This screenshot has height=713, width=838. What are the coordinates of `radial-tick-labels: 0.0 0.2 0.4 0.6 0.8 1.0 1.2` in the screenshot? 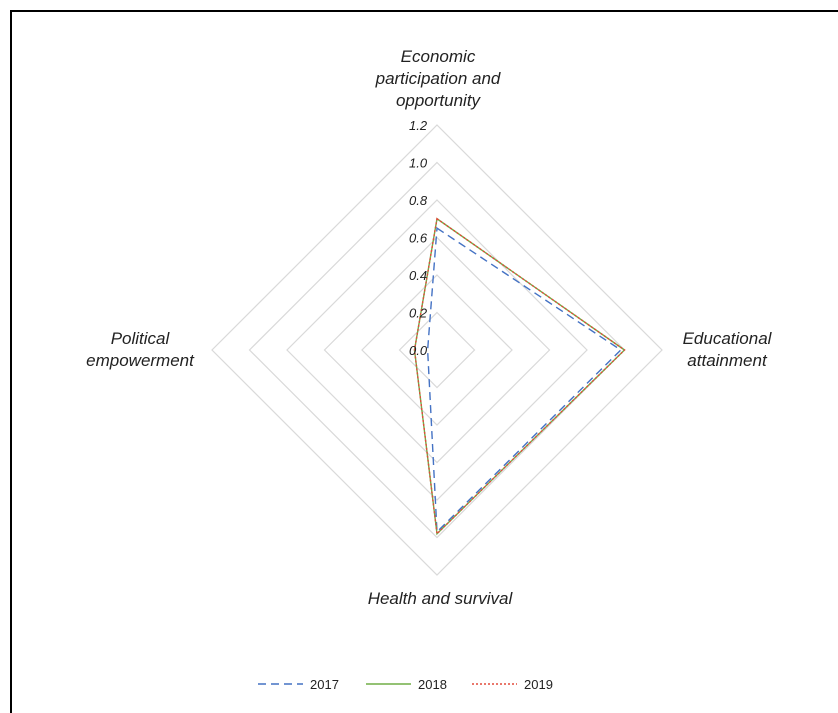 It's located at (418, 238).